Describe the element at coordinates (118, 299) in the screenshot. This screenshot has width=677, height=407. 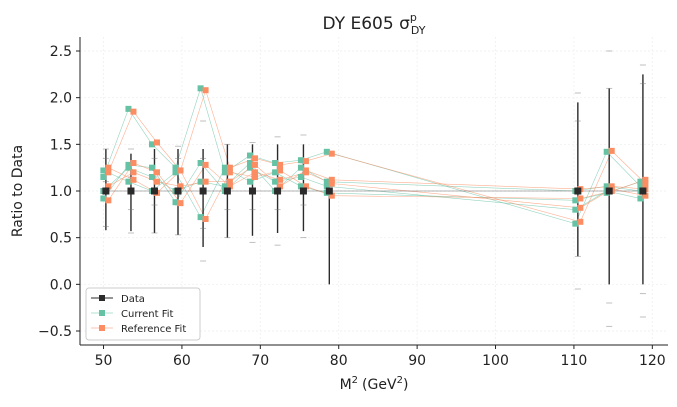
I see `legend-item-data: Data` at that location.